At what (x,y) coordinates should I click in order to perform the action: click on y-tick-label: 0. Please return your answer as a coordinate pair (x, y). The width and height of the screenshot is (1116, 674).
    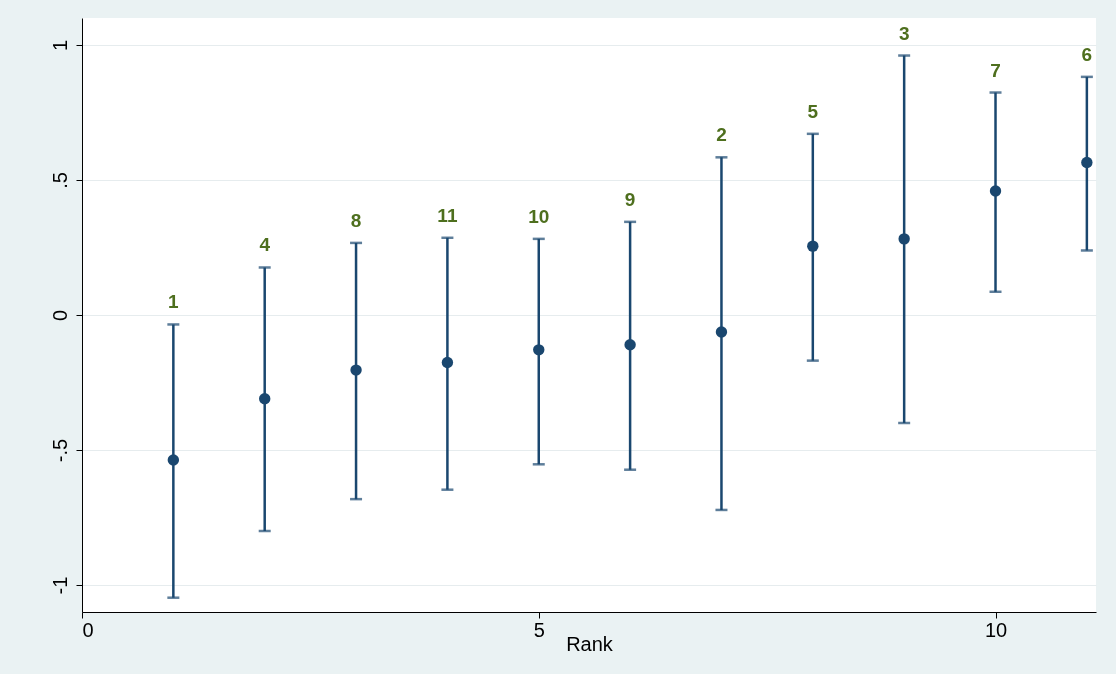
    Looking at the image, I should click on (59, 315).